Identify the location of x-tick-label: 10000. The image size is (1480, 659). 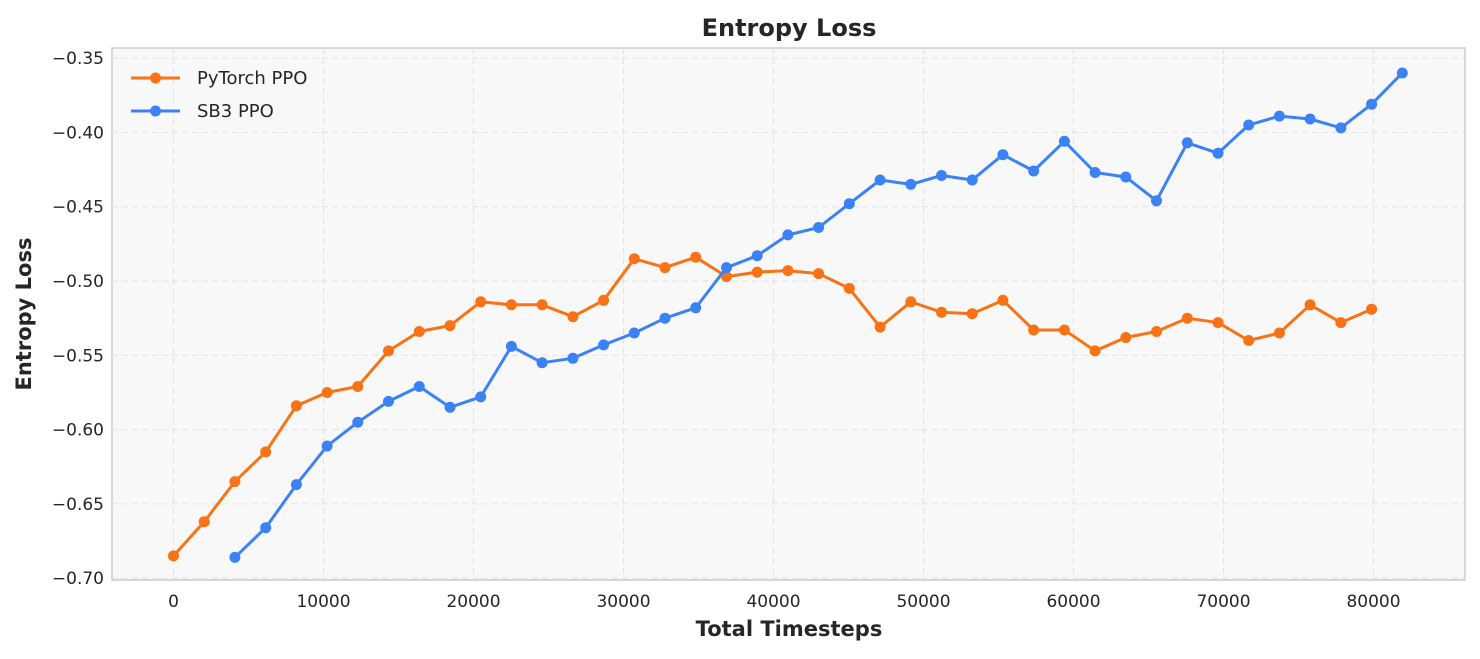
(323, 602).